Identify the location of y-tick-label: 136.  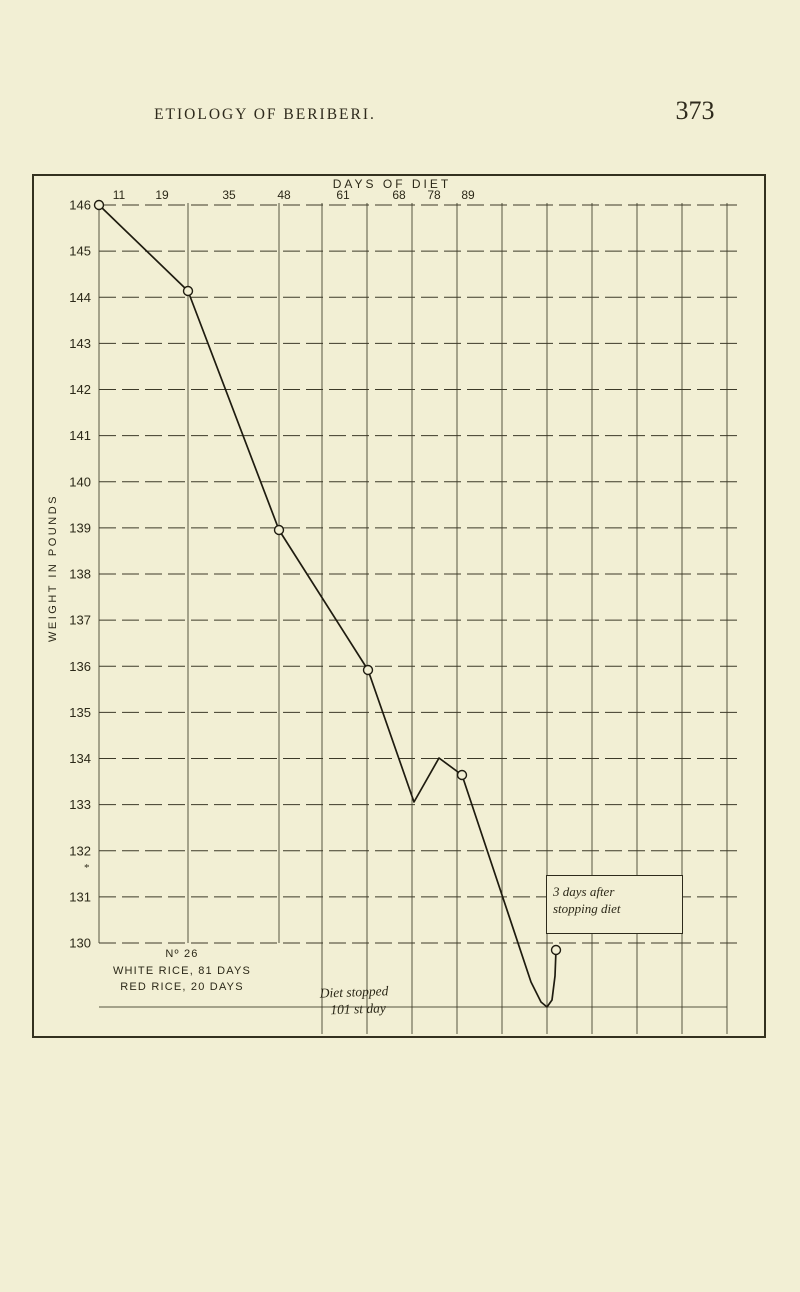
(80, 666).